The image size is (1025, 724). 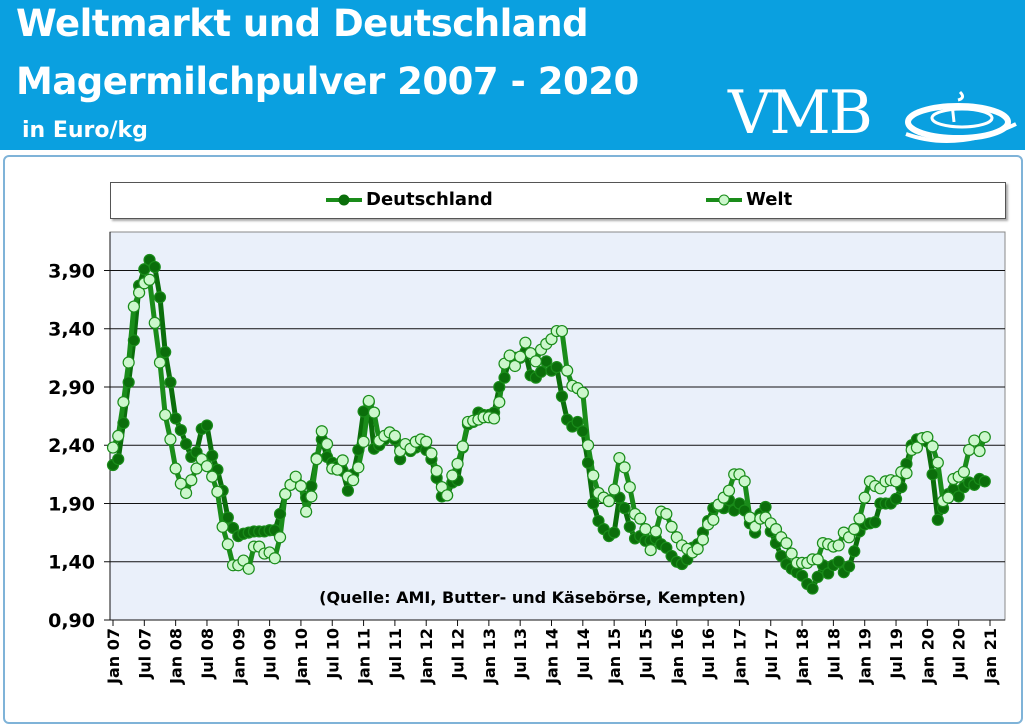 What do you see at coordinates (71, 388) in the screenshot?
I see `y-tick-label: 2,90` at bounding box center [71, 388].